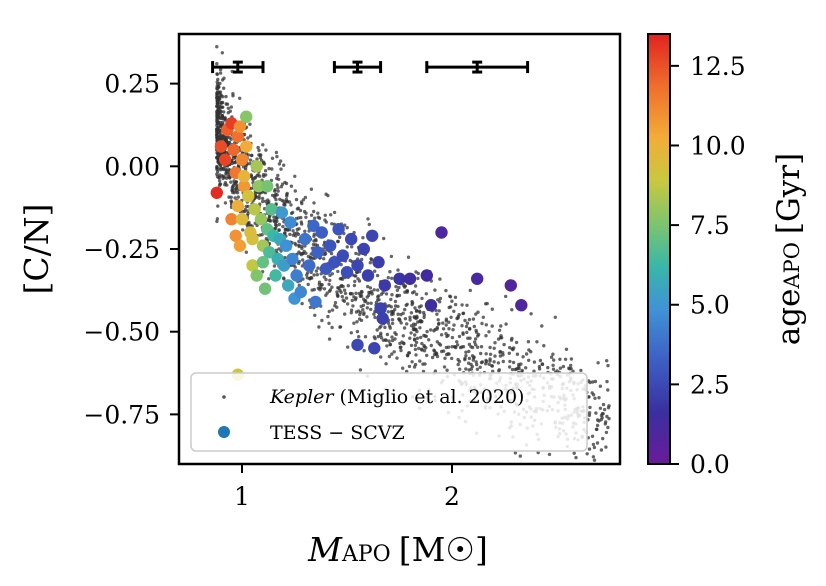 The image size is (826, 586). I want to click on colorbar-tick-label: 2.5, so click(710, 384).